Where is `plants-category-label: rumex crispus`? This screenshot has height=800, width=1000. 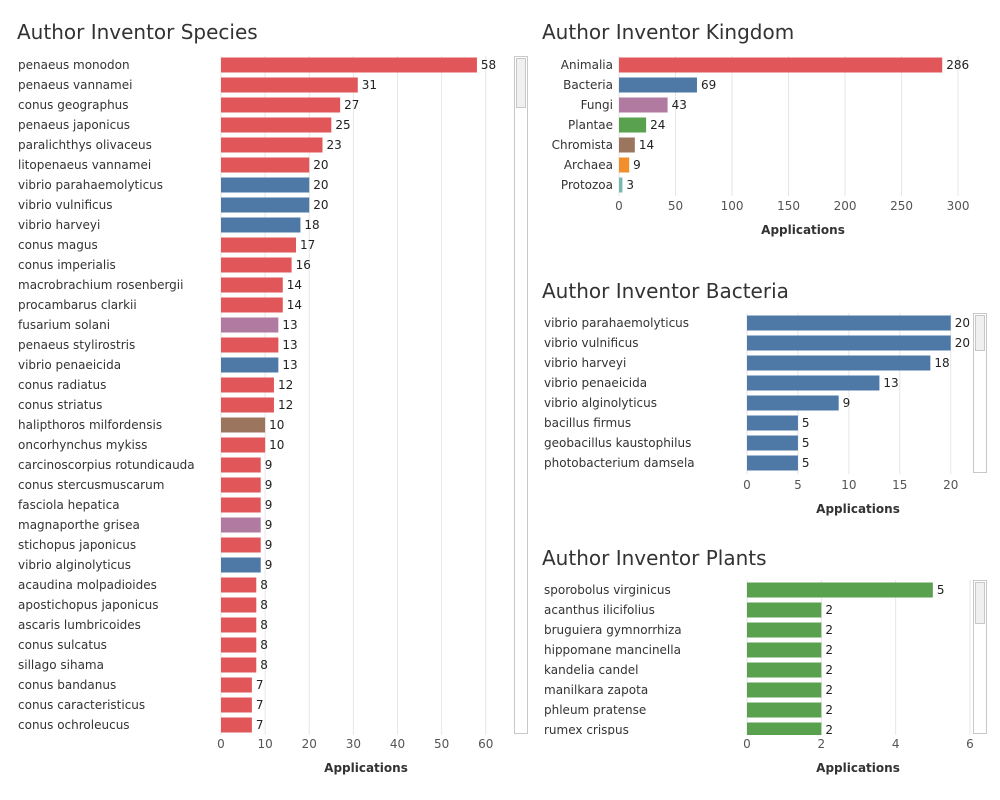
plants-category-label: rumex crispus is located at coordinates (586, 730).